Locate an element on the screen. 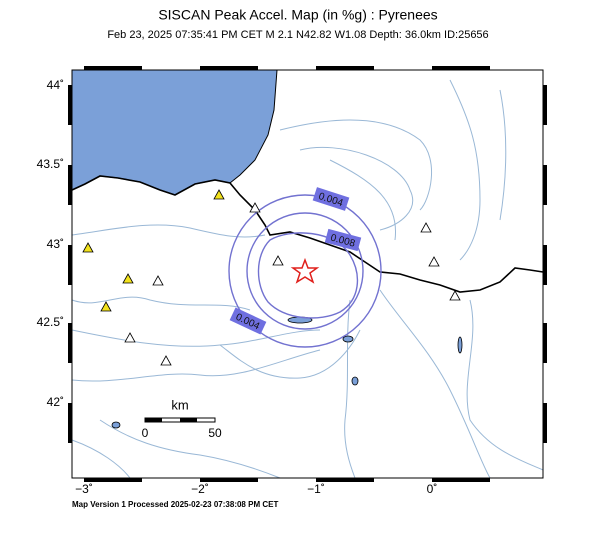 This screenshot has height=542, width=595. lat-label: 44˚ is located at coordinates (55, 85).